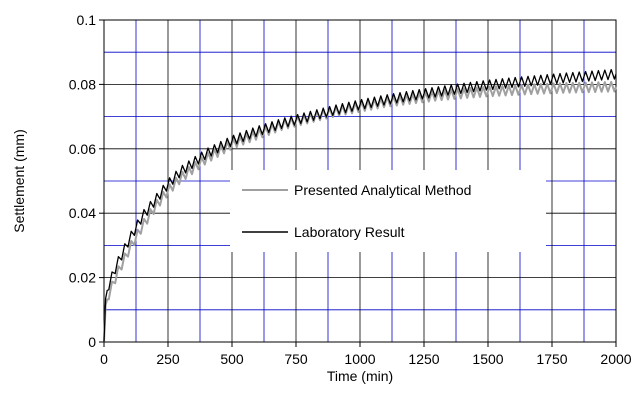  What do you see at coordinates (82, 84) in the screenshot?
I see `y-tick-label: 0.08` at bounding box center [82, 84].